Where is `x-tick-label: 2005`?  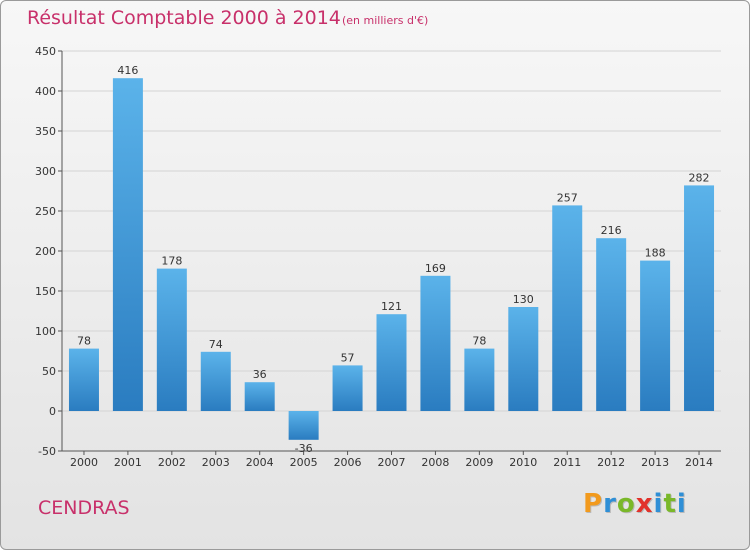
x-tick-label: 2005 is located at coordinates (304, 462).